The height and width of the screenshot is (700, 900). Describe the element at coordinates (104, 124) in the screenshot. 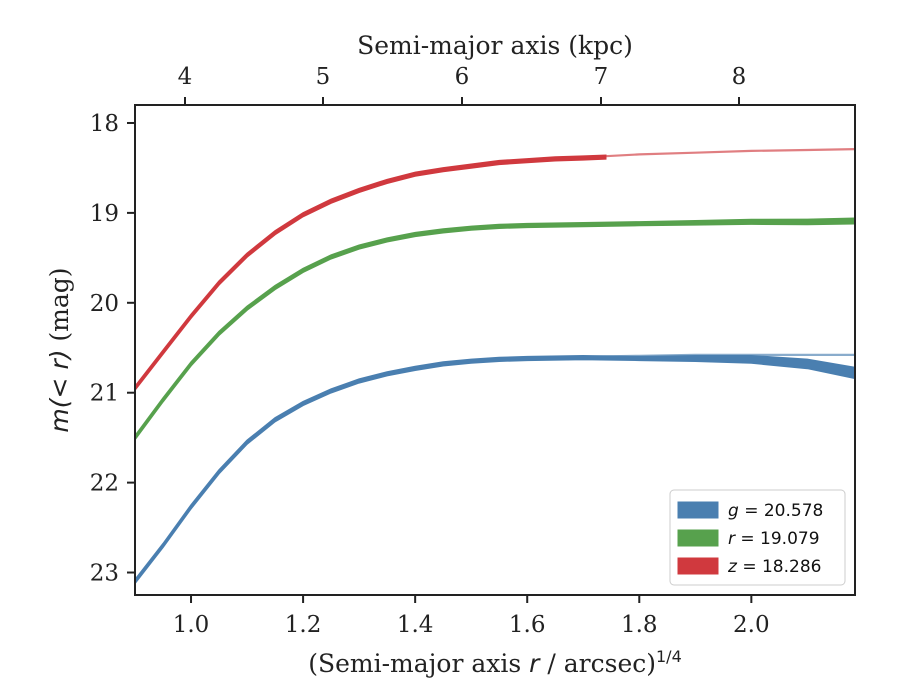

I see `y-tick-label: 18` at that location.